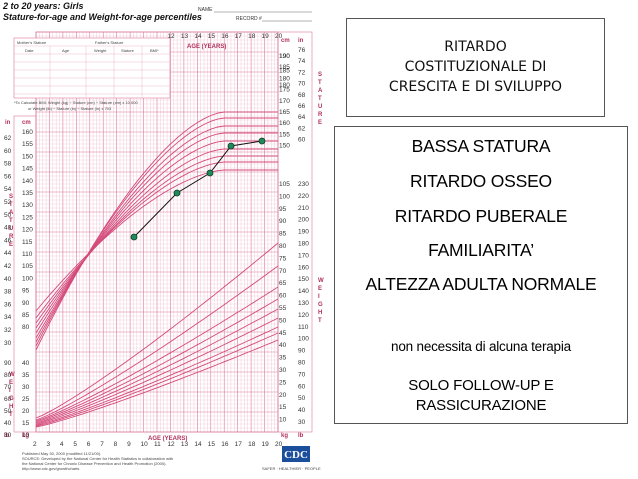 The height and width of the screenshot is (479, 638). What do you see at coordinates (11, 213) in the screenshot?
I see `left-stature-word-letter: A` at bounding box center [11, 213].